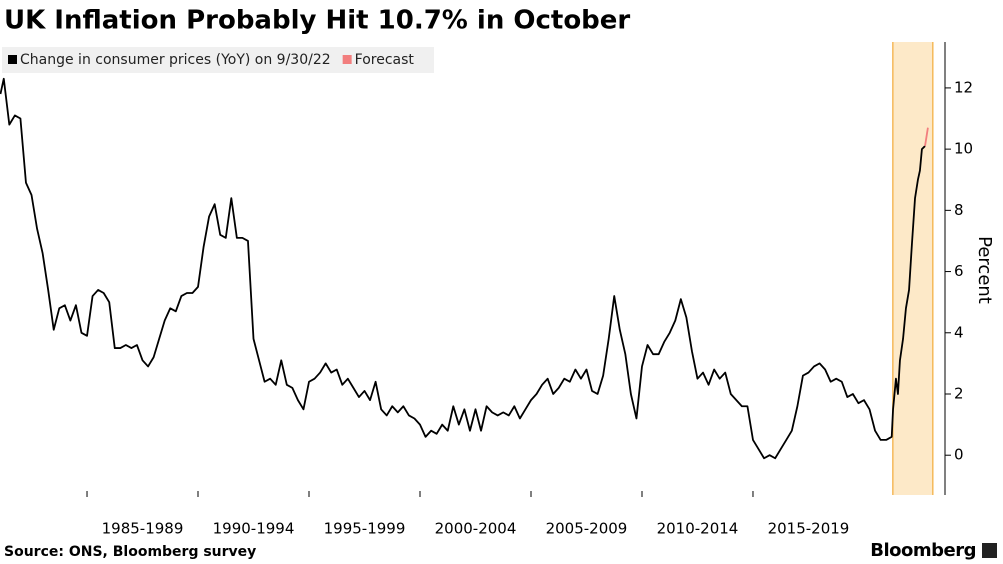  Describe the element at coordinates (365, 529) in the screenshot. I see `x-tick-label: 1995-1999` at that location.